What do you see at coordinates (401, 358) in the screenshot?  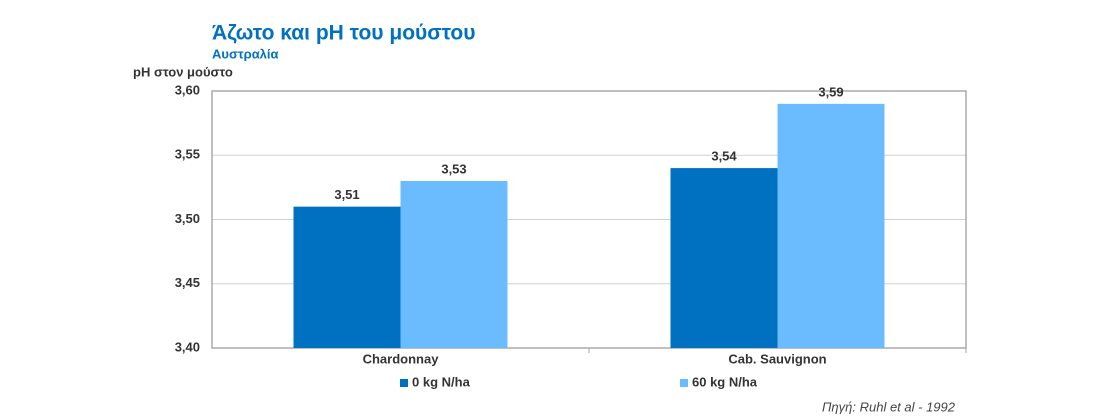 I see `x-tick-label: Chardonnay` at bounding box center [401, 358].